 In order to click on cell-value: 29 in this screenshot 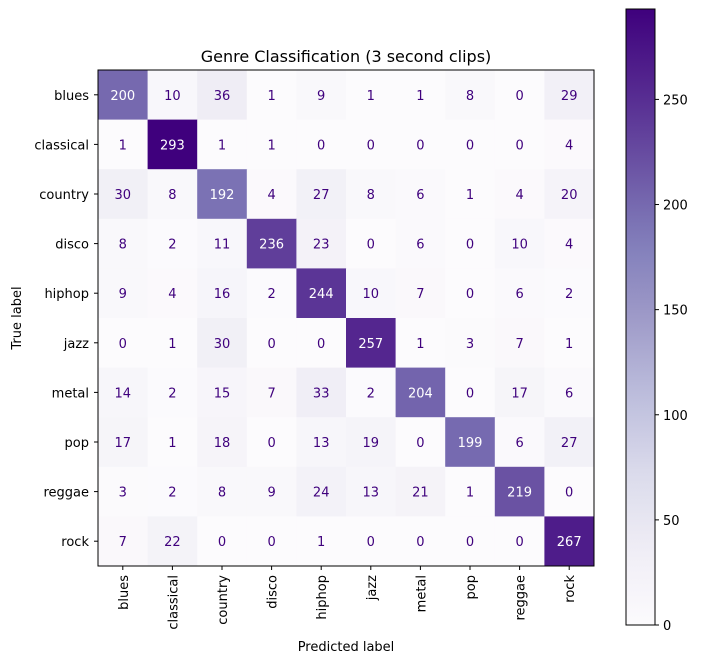, I will do `click(569, 96)`.